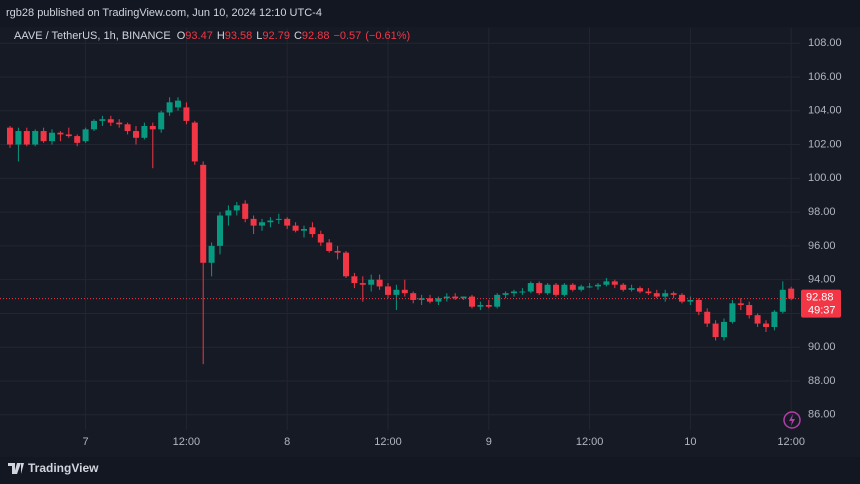 The width and height of the screenshot is (860, 484). Describe the element at coordinates (387, 36) in the screenshot. I see `change-pct: (−0.61%)` at that location.